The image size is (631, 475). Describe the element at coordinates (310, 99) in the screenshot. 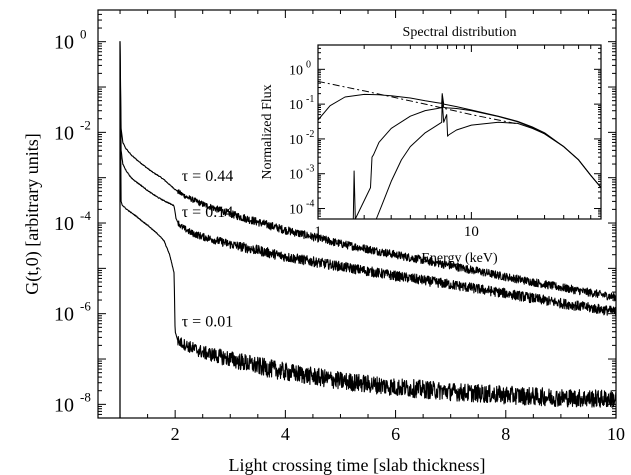

I see `inset-y-tick-exponent: -1` at that location.